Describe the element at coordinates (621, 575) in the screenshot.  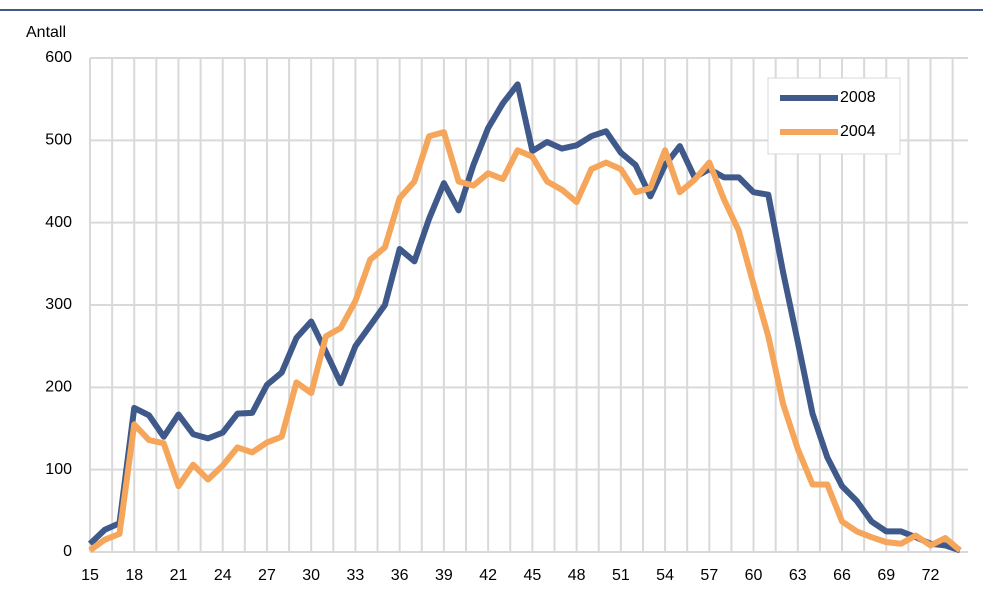
I see `x-tick-label: 51` at that location.